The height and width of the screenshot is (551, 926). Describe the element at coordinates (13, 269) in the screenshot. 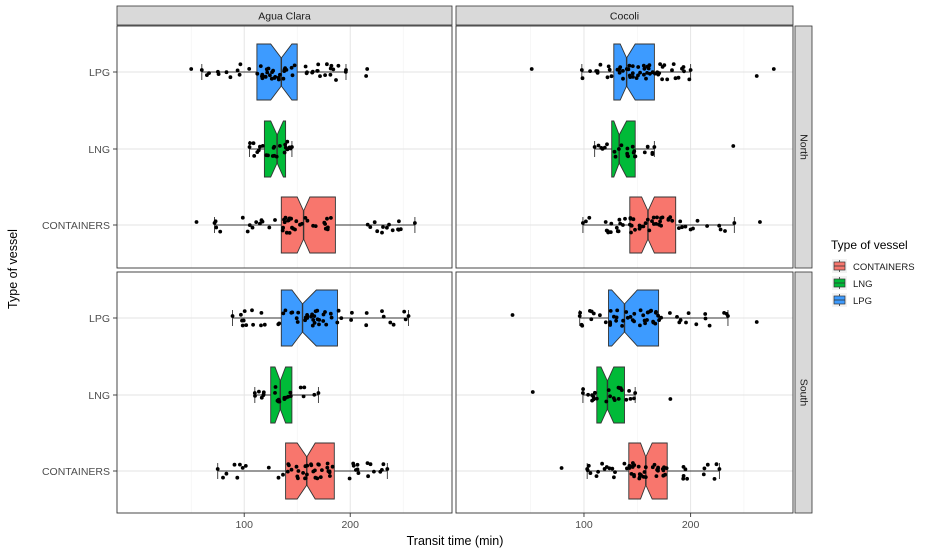

I see `y-axis-title: Type of vessel` at that location.